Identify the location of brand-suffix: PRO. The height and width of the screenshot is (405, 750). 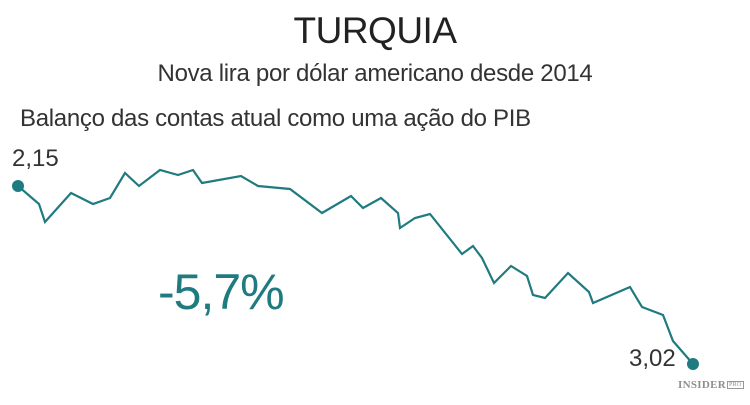
(735, 385).